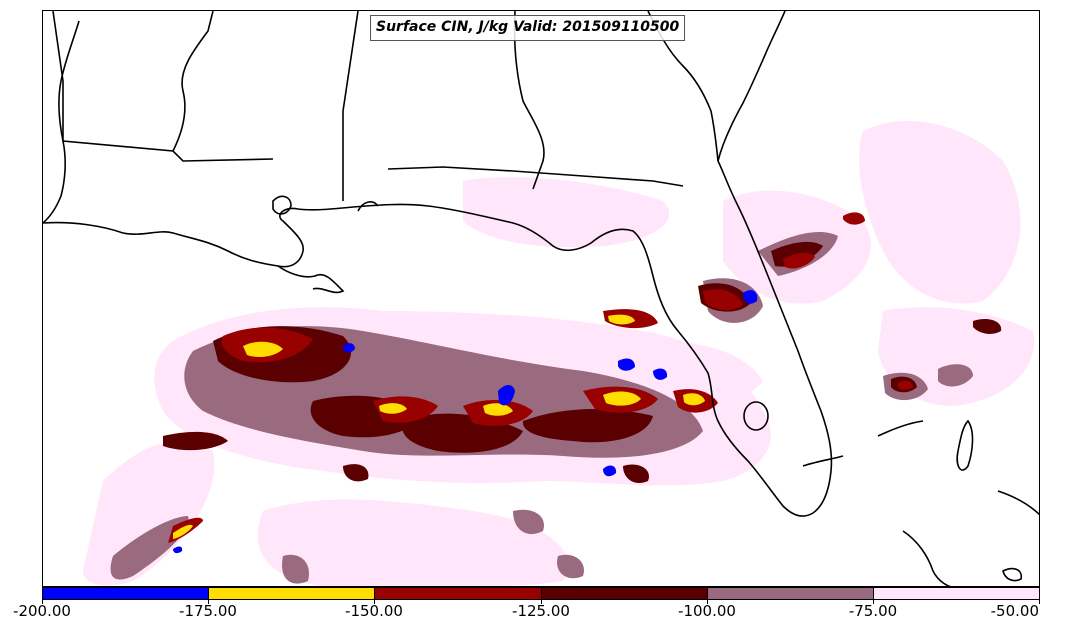  I want to click on colorbar-tick-label: -175.00, so click(208, 611).